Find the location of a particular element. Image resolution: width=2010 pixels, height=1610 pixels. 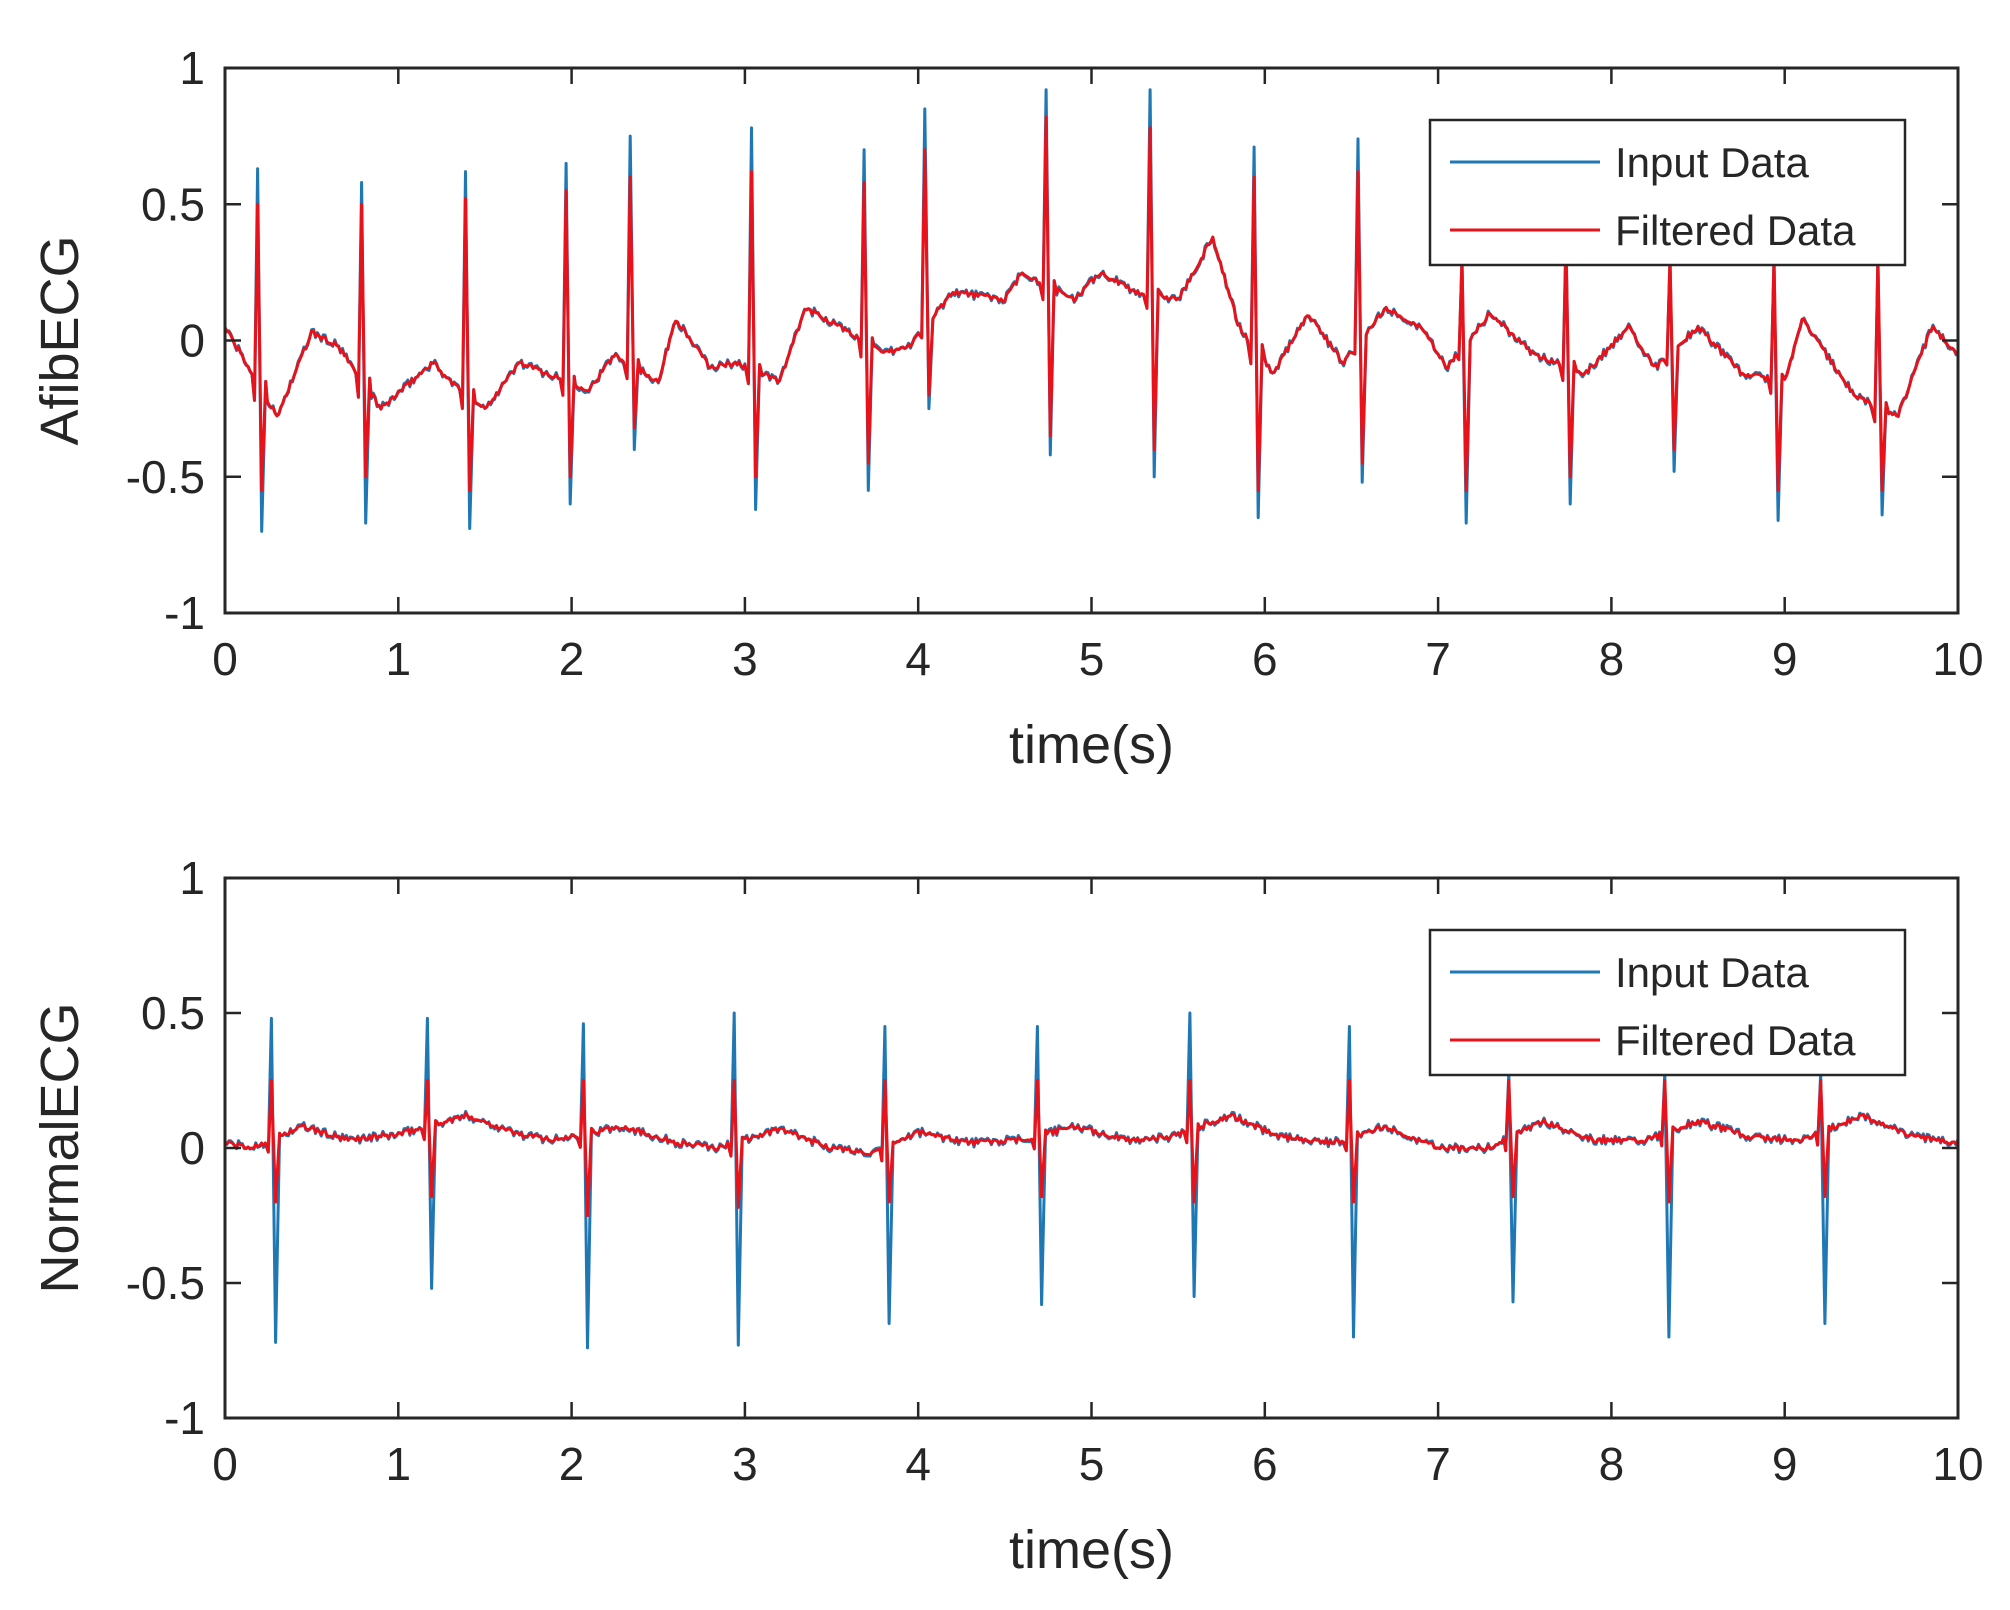

normal-x-tick-label: 10 is located at coordinates (1957, 1464).